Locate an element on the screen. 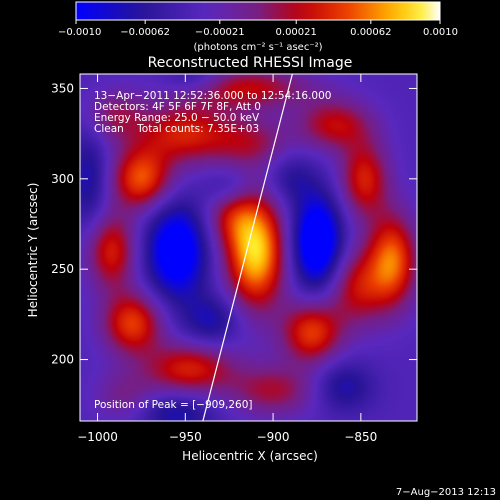 This screenshot has width=500, height=500. x-tick-label: −850 is located at coordinates (360, 437).